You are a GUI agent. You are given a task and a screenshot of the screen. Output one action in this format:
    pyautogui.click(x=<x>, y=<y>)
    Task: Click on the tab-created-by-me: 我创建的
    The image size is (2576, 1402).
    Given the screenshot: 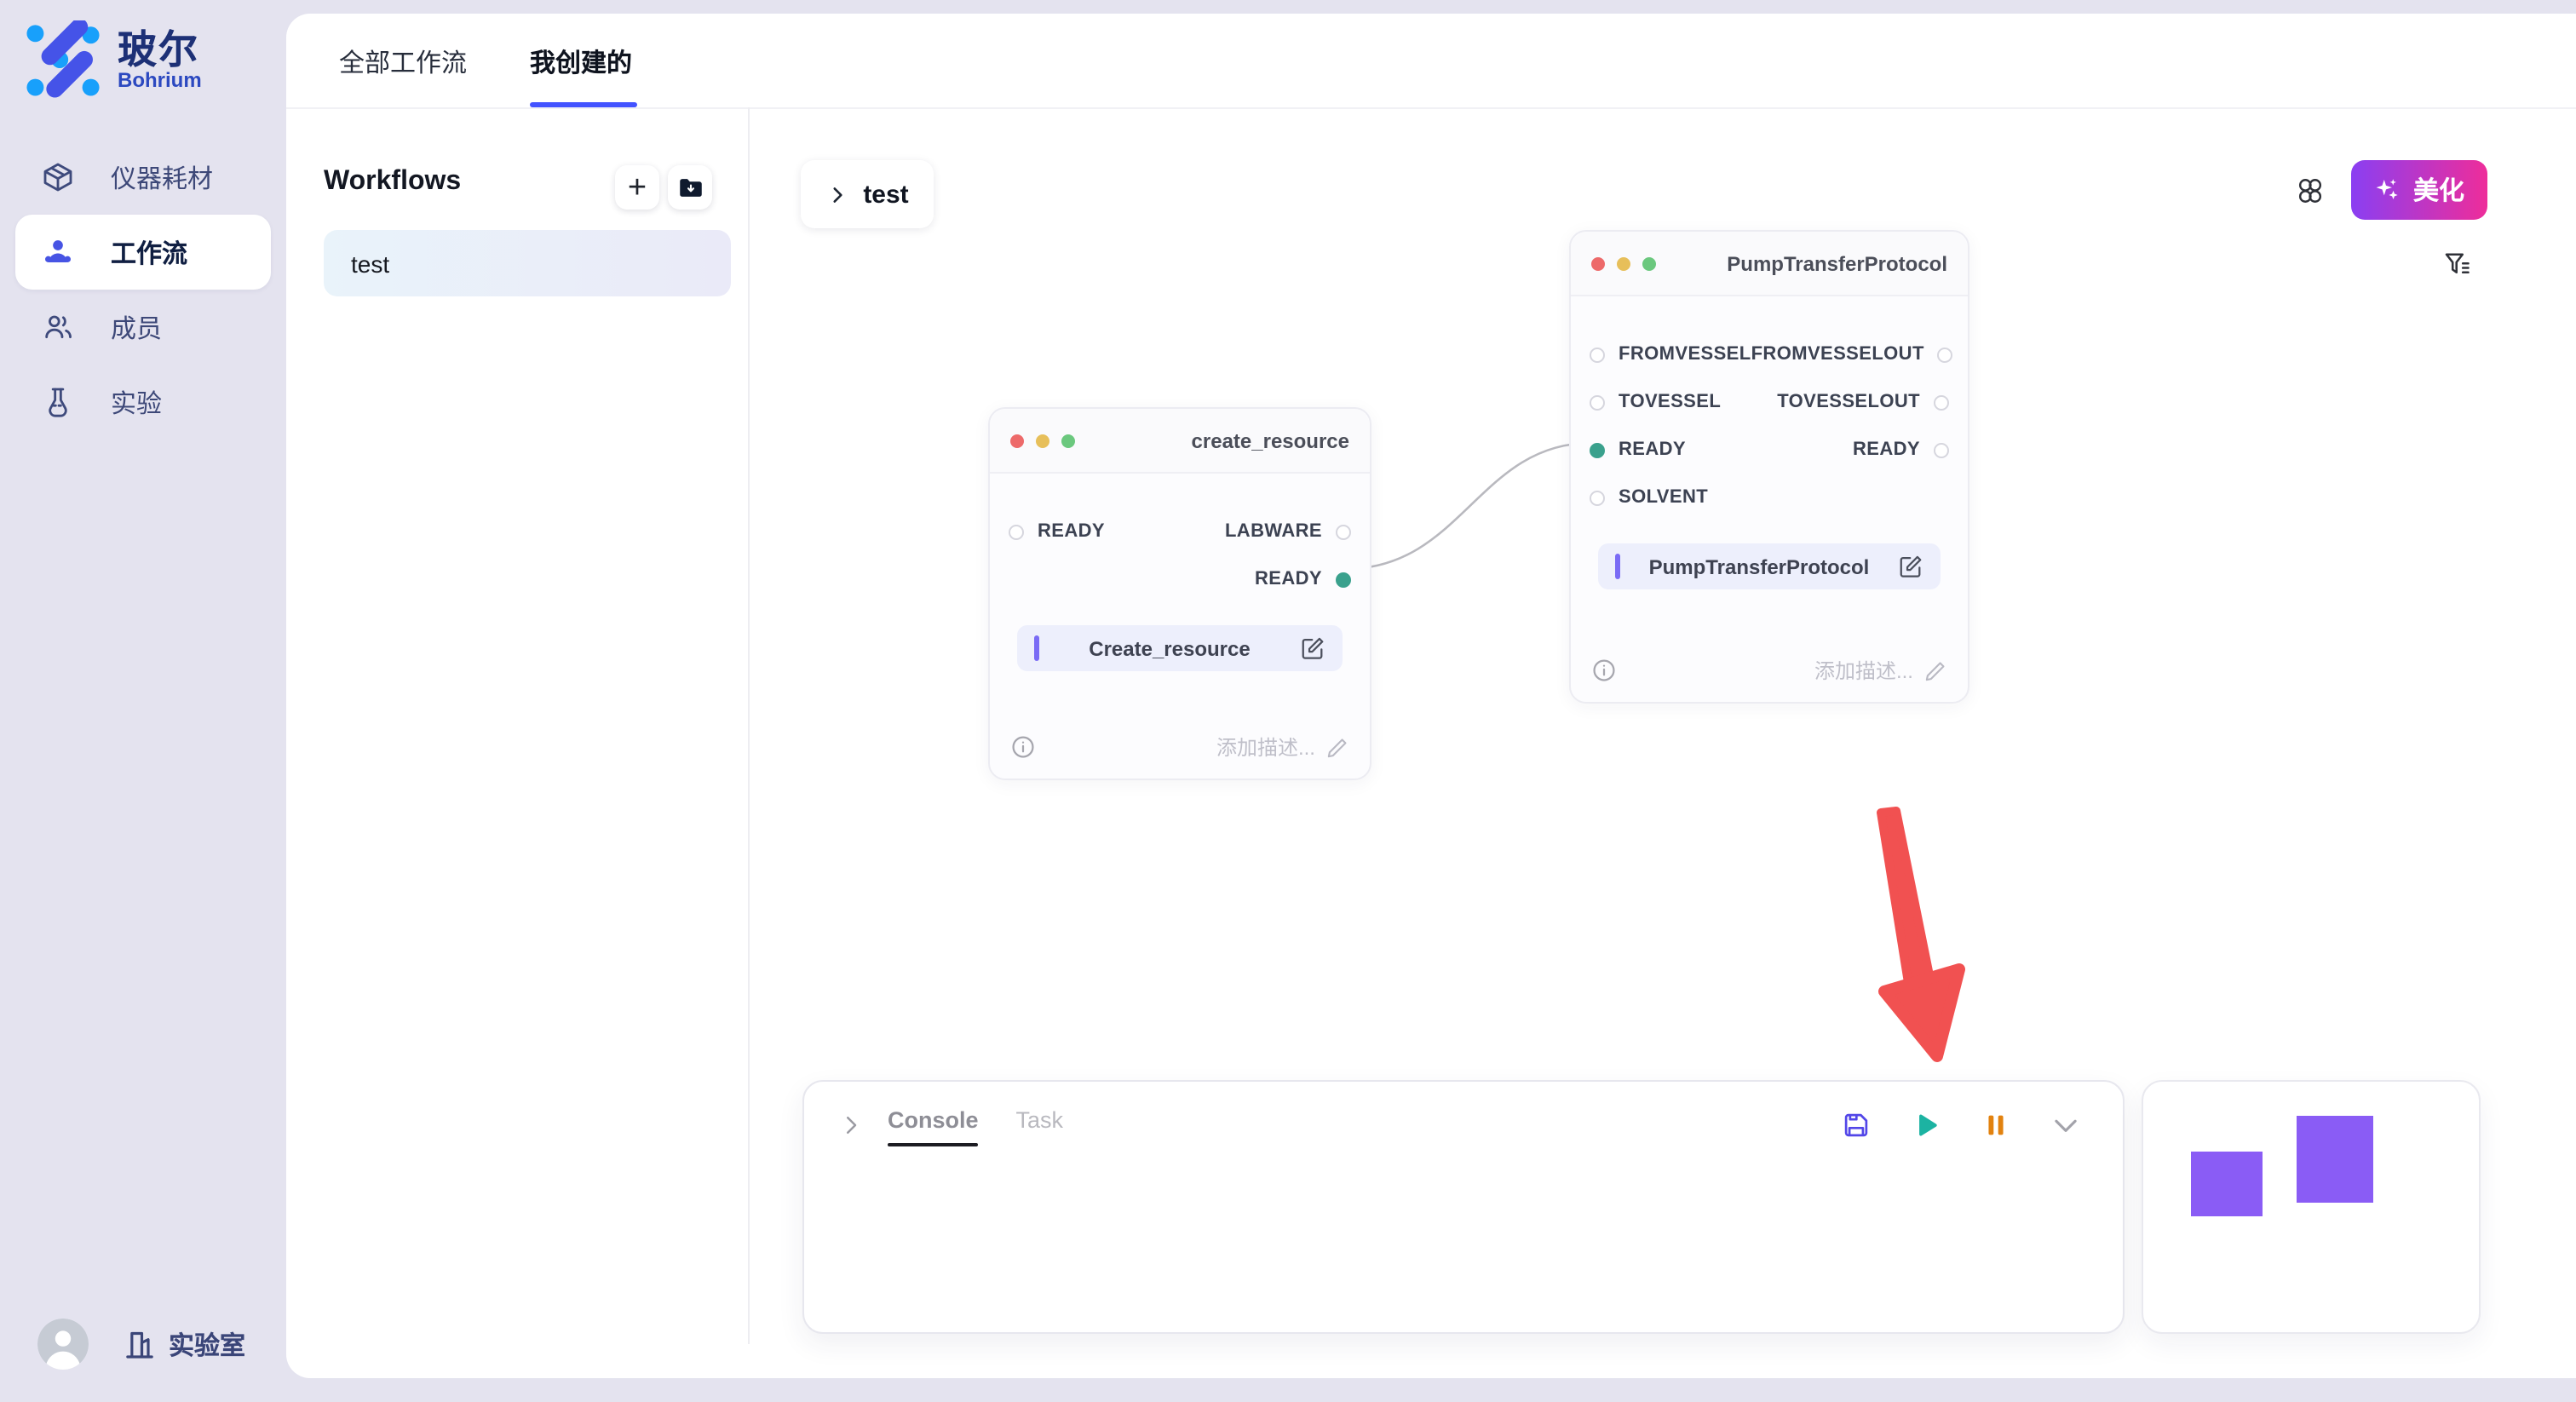 What is the action you would take?
    pyautogui.click(x=581, y=64)
    